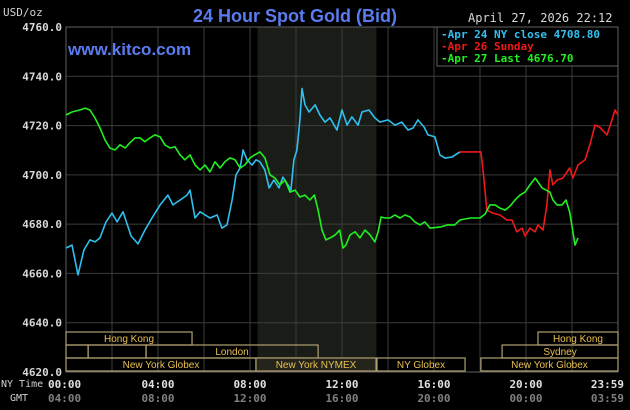 The height and width of the screenshot is (410, 630). Describe the element at coordinates (42, 224) in the screenshot. I see `y-tick-label: 4680.0` at that location.